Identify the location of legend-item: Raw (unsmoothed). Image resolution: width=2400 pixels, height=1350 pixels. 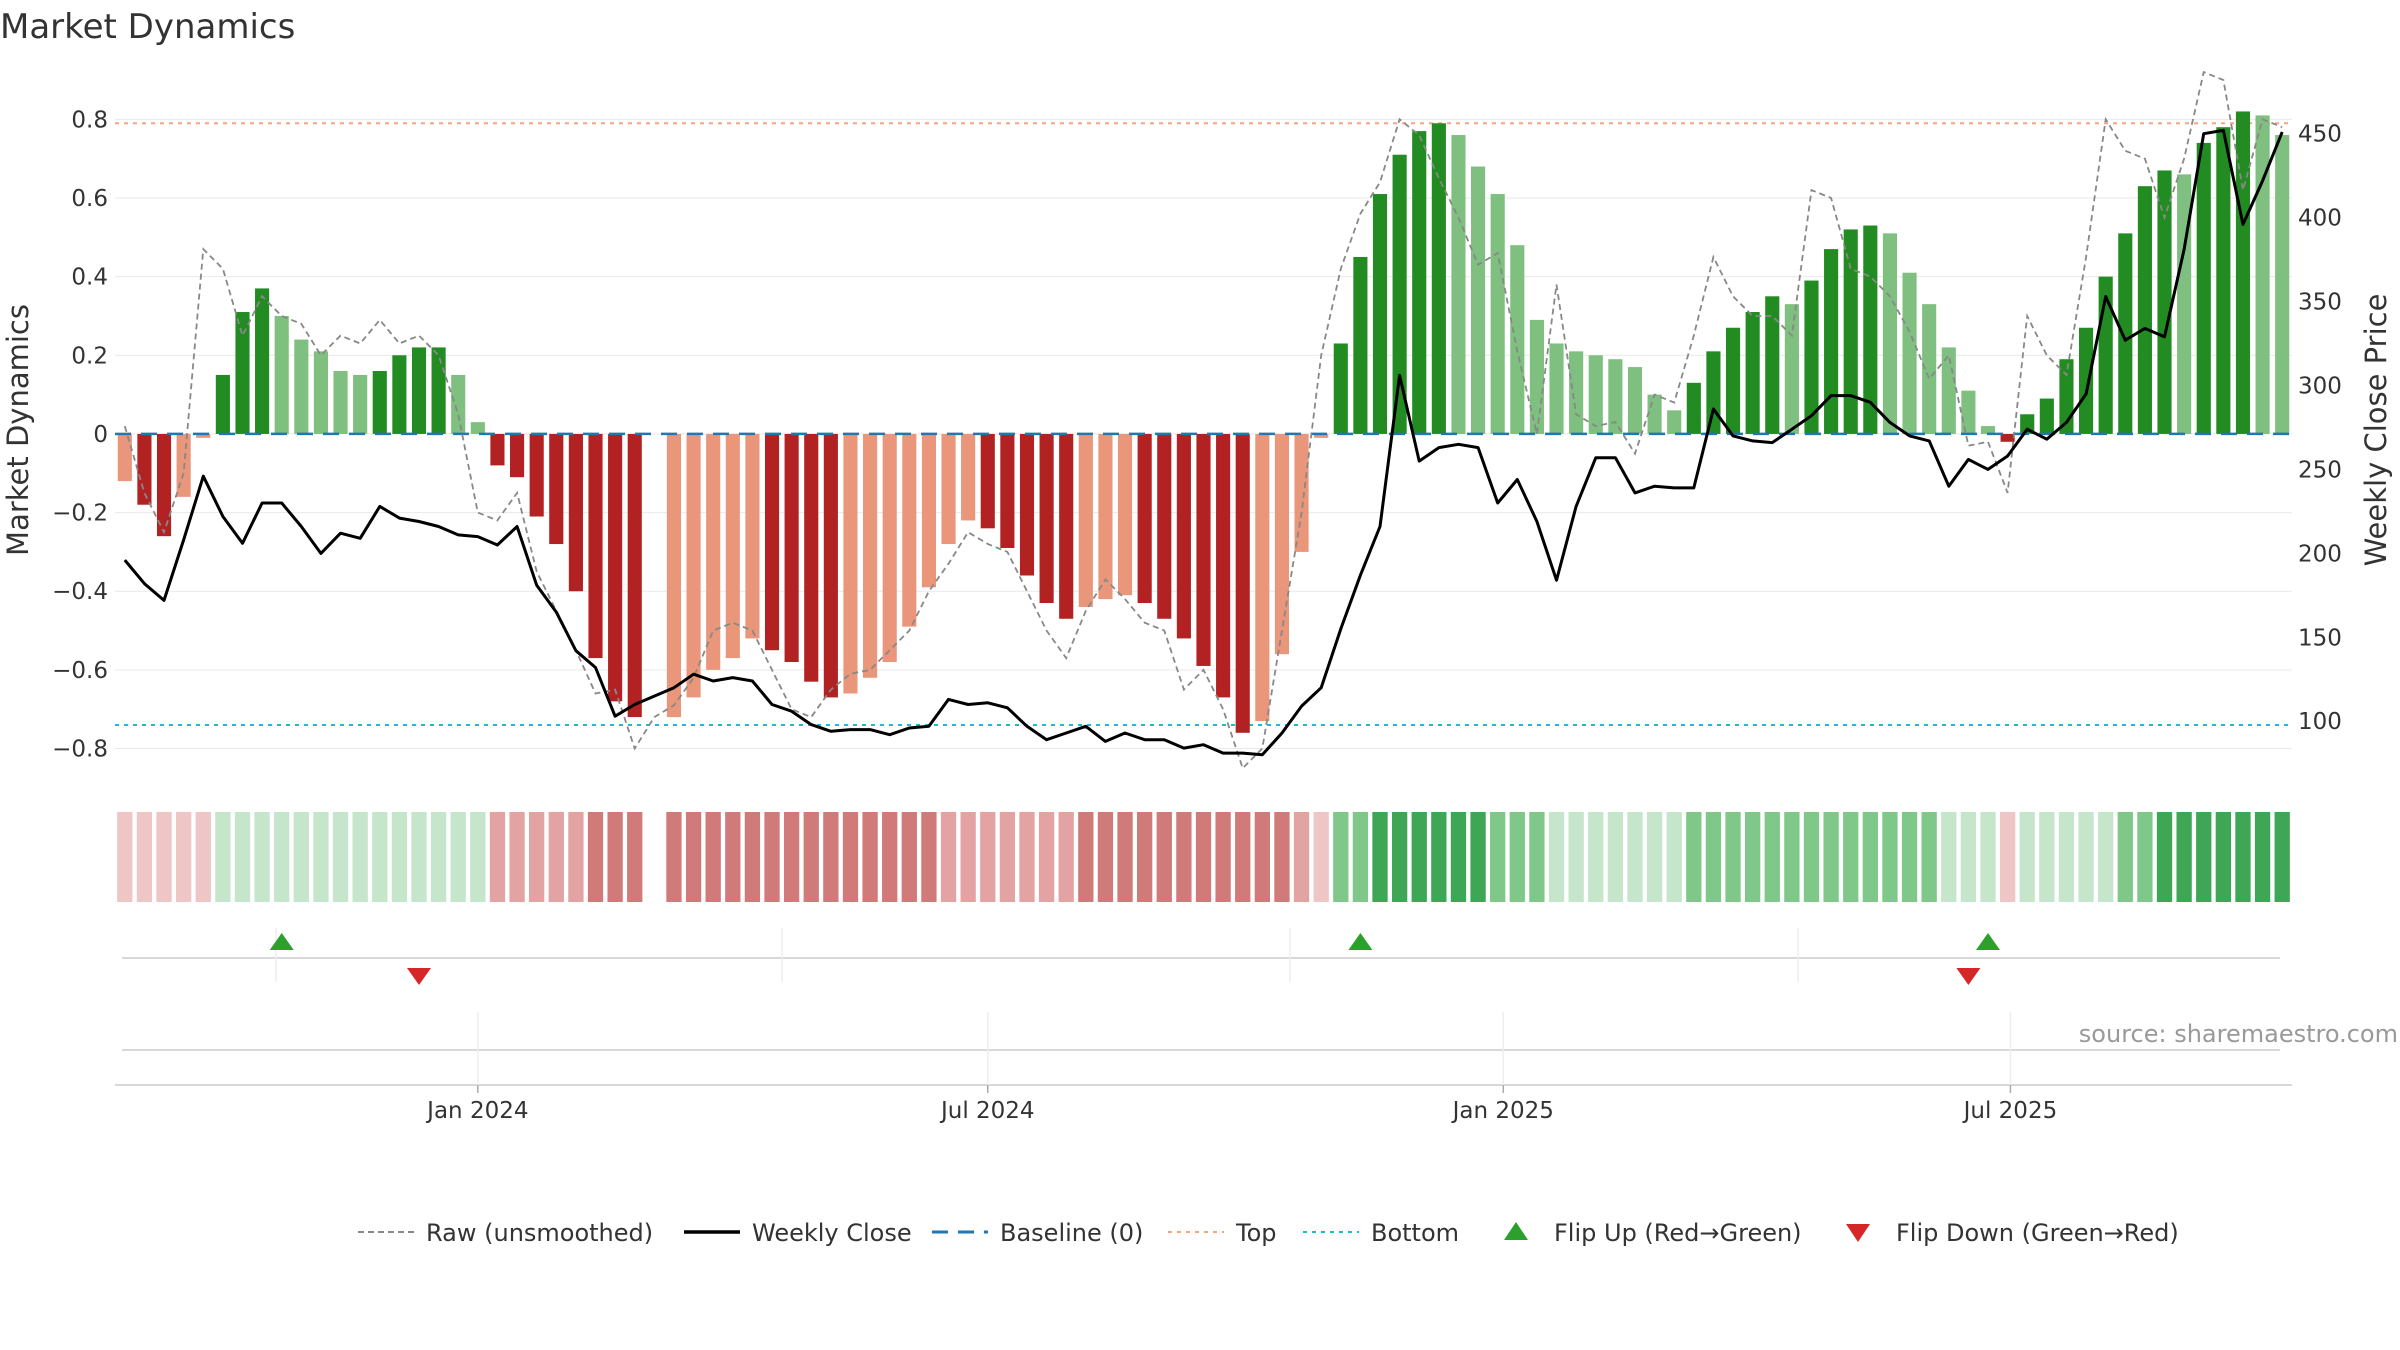
(505, 1233).